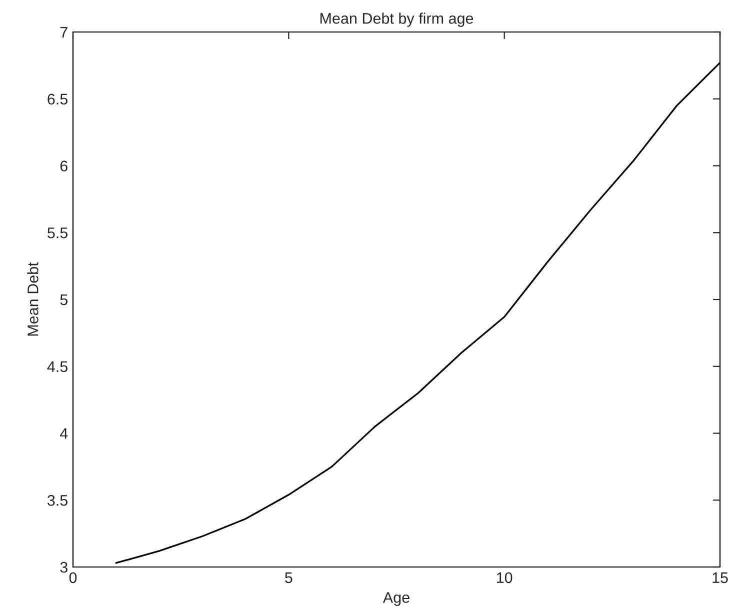  What do you see at coordinates (58, 99) in the screenshot?
I see `y-tick-label: 6.5` at bounding box center [58, 99].